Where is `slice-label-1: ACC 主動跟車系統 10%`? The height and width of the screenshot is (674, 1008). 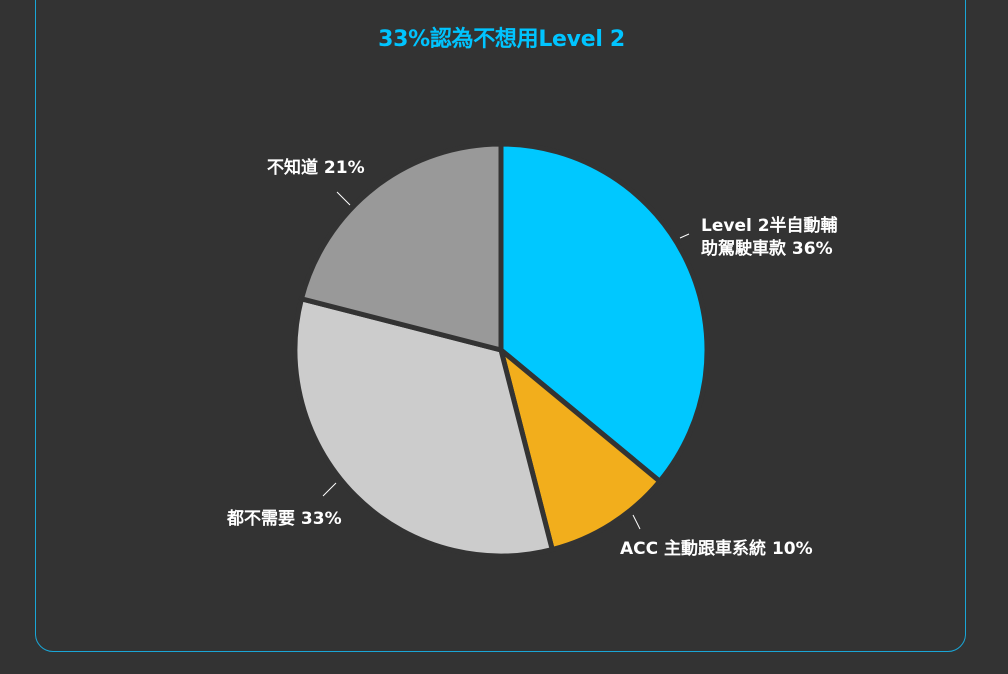 slice-label-1: ACC 主動跟車系統 10% is located at coordinates (716, 548).